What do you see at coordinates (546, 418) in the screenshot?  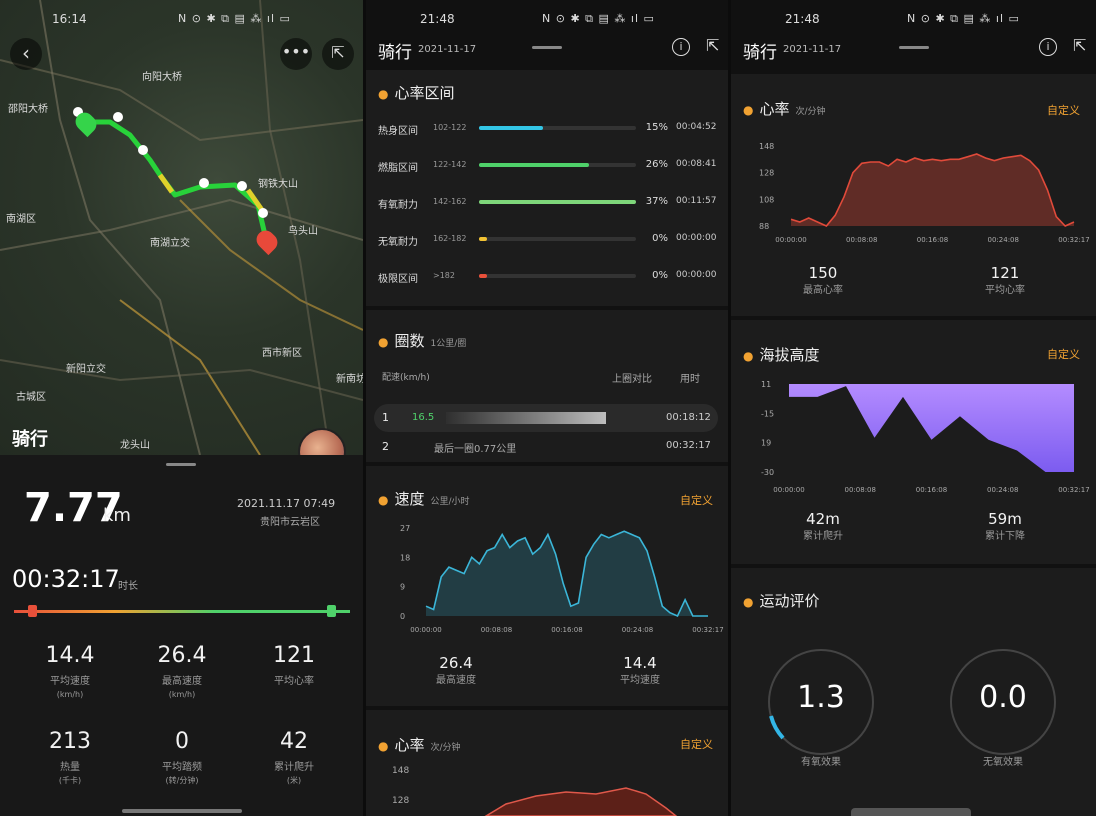 I see `lap-row: 1 16.5 00:18:12` at bounding box center [546, 418].